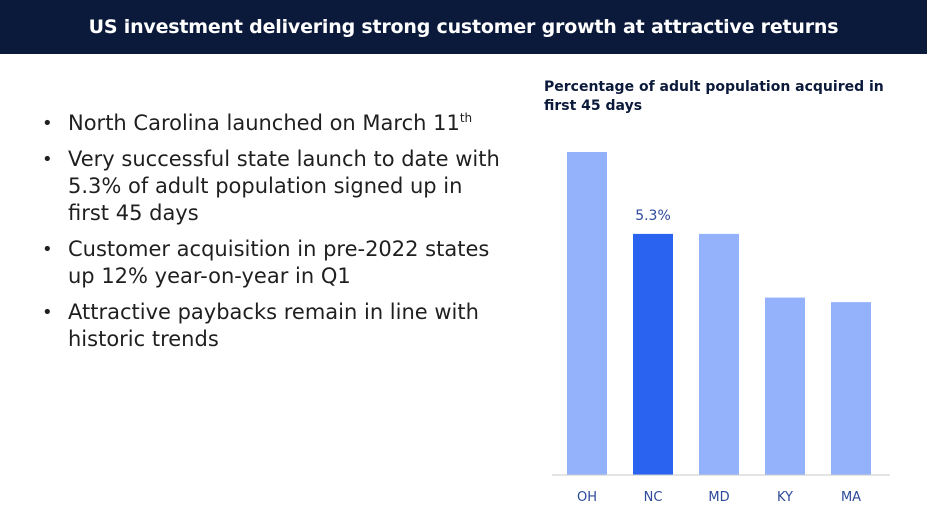 Image resolution: width=930 pixels, height=517 pixels. Describe the element at coordinates (785, 386) in the screenshot. I see `bar-ky` at that location.